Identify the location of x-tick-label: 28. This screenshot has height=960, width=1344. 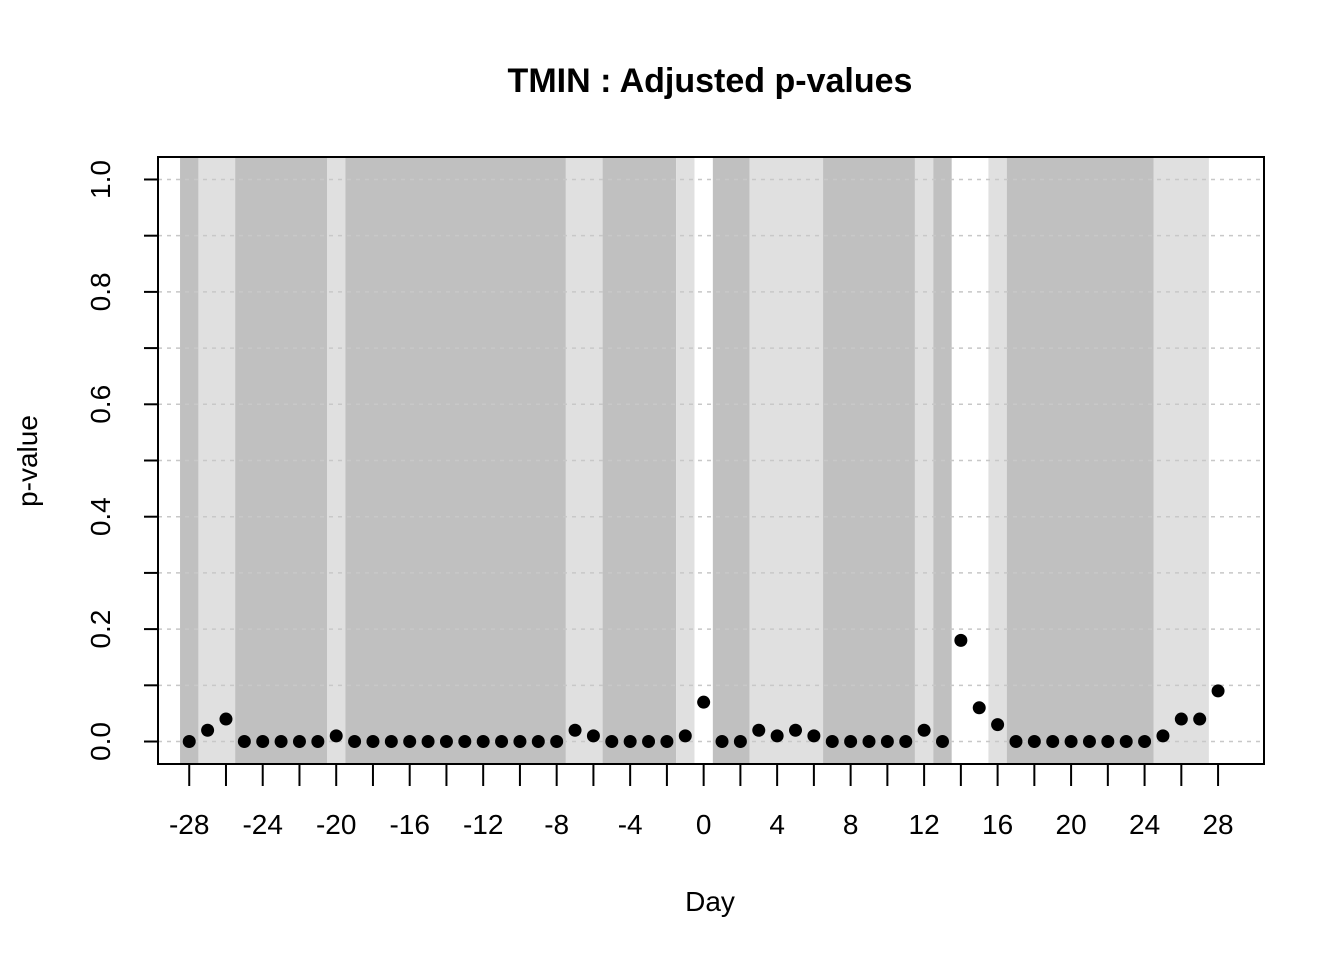
(1217, 824).